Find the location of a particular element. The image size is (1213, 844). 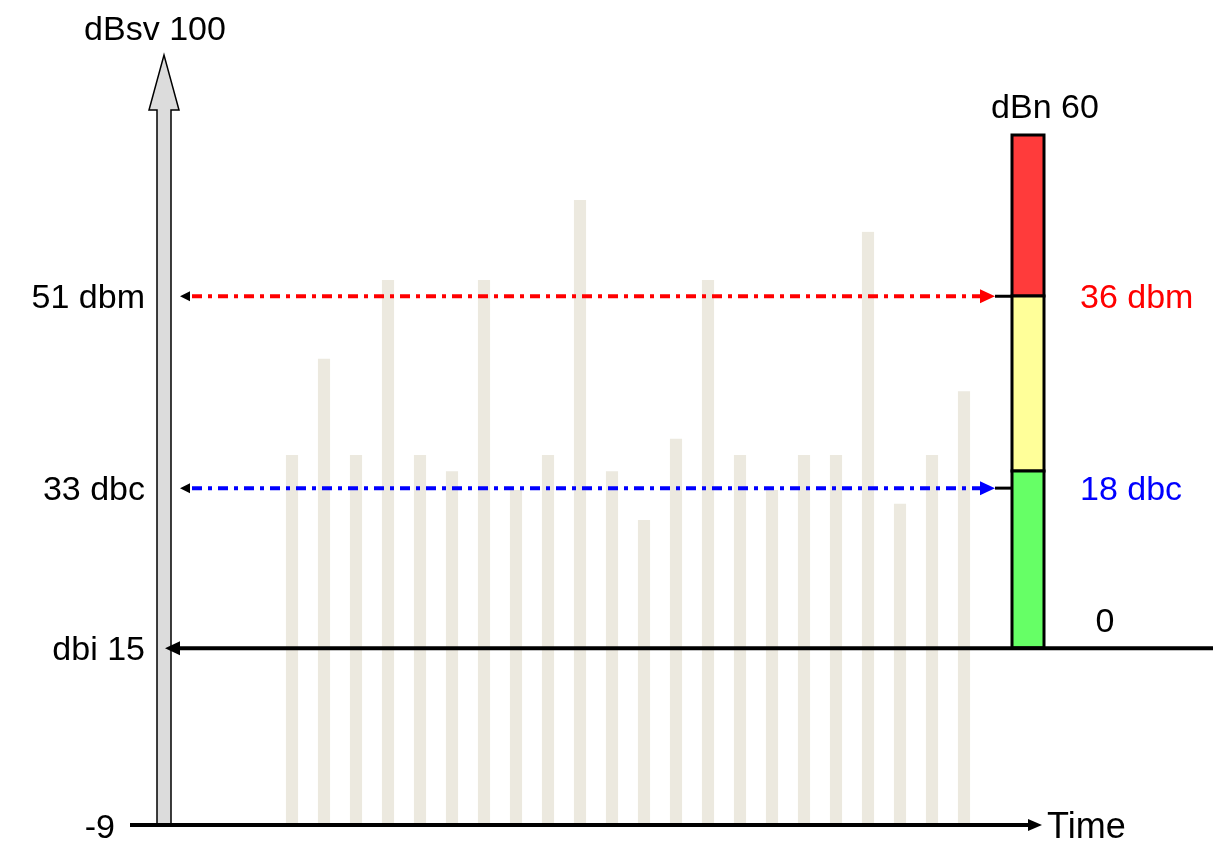

text: -9 is located at coordinates (99, 825).